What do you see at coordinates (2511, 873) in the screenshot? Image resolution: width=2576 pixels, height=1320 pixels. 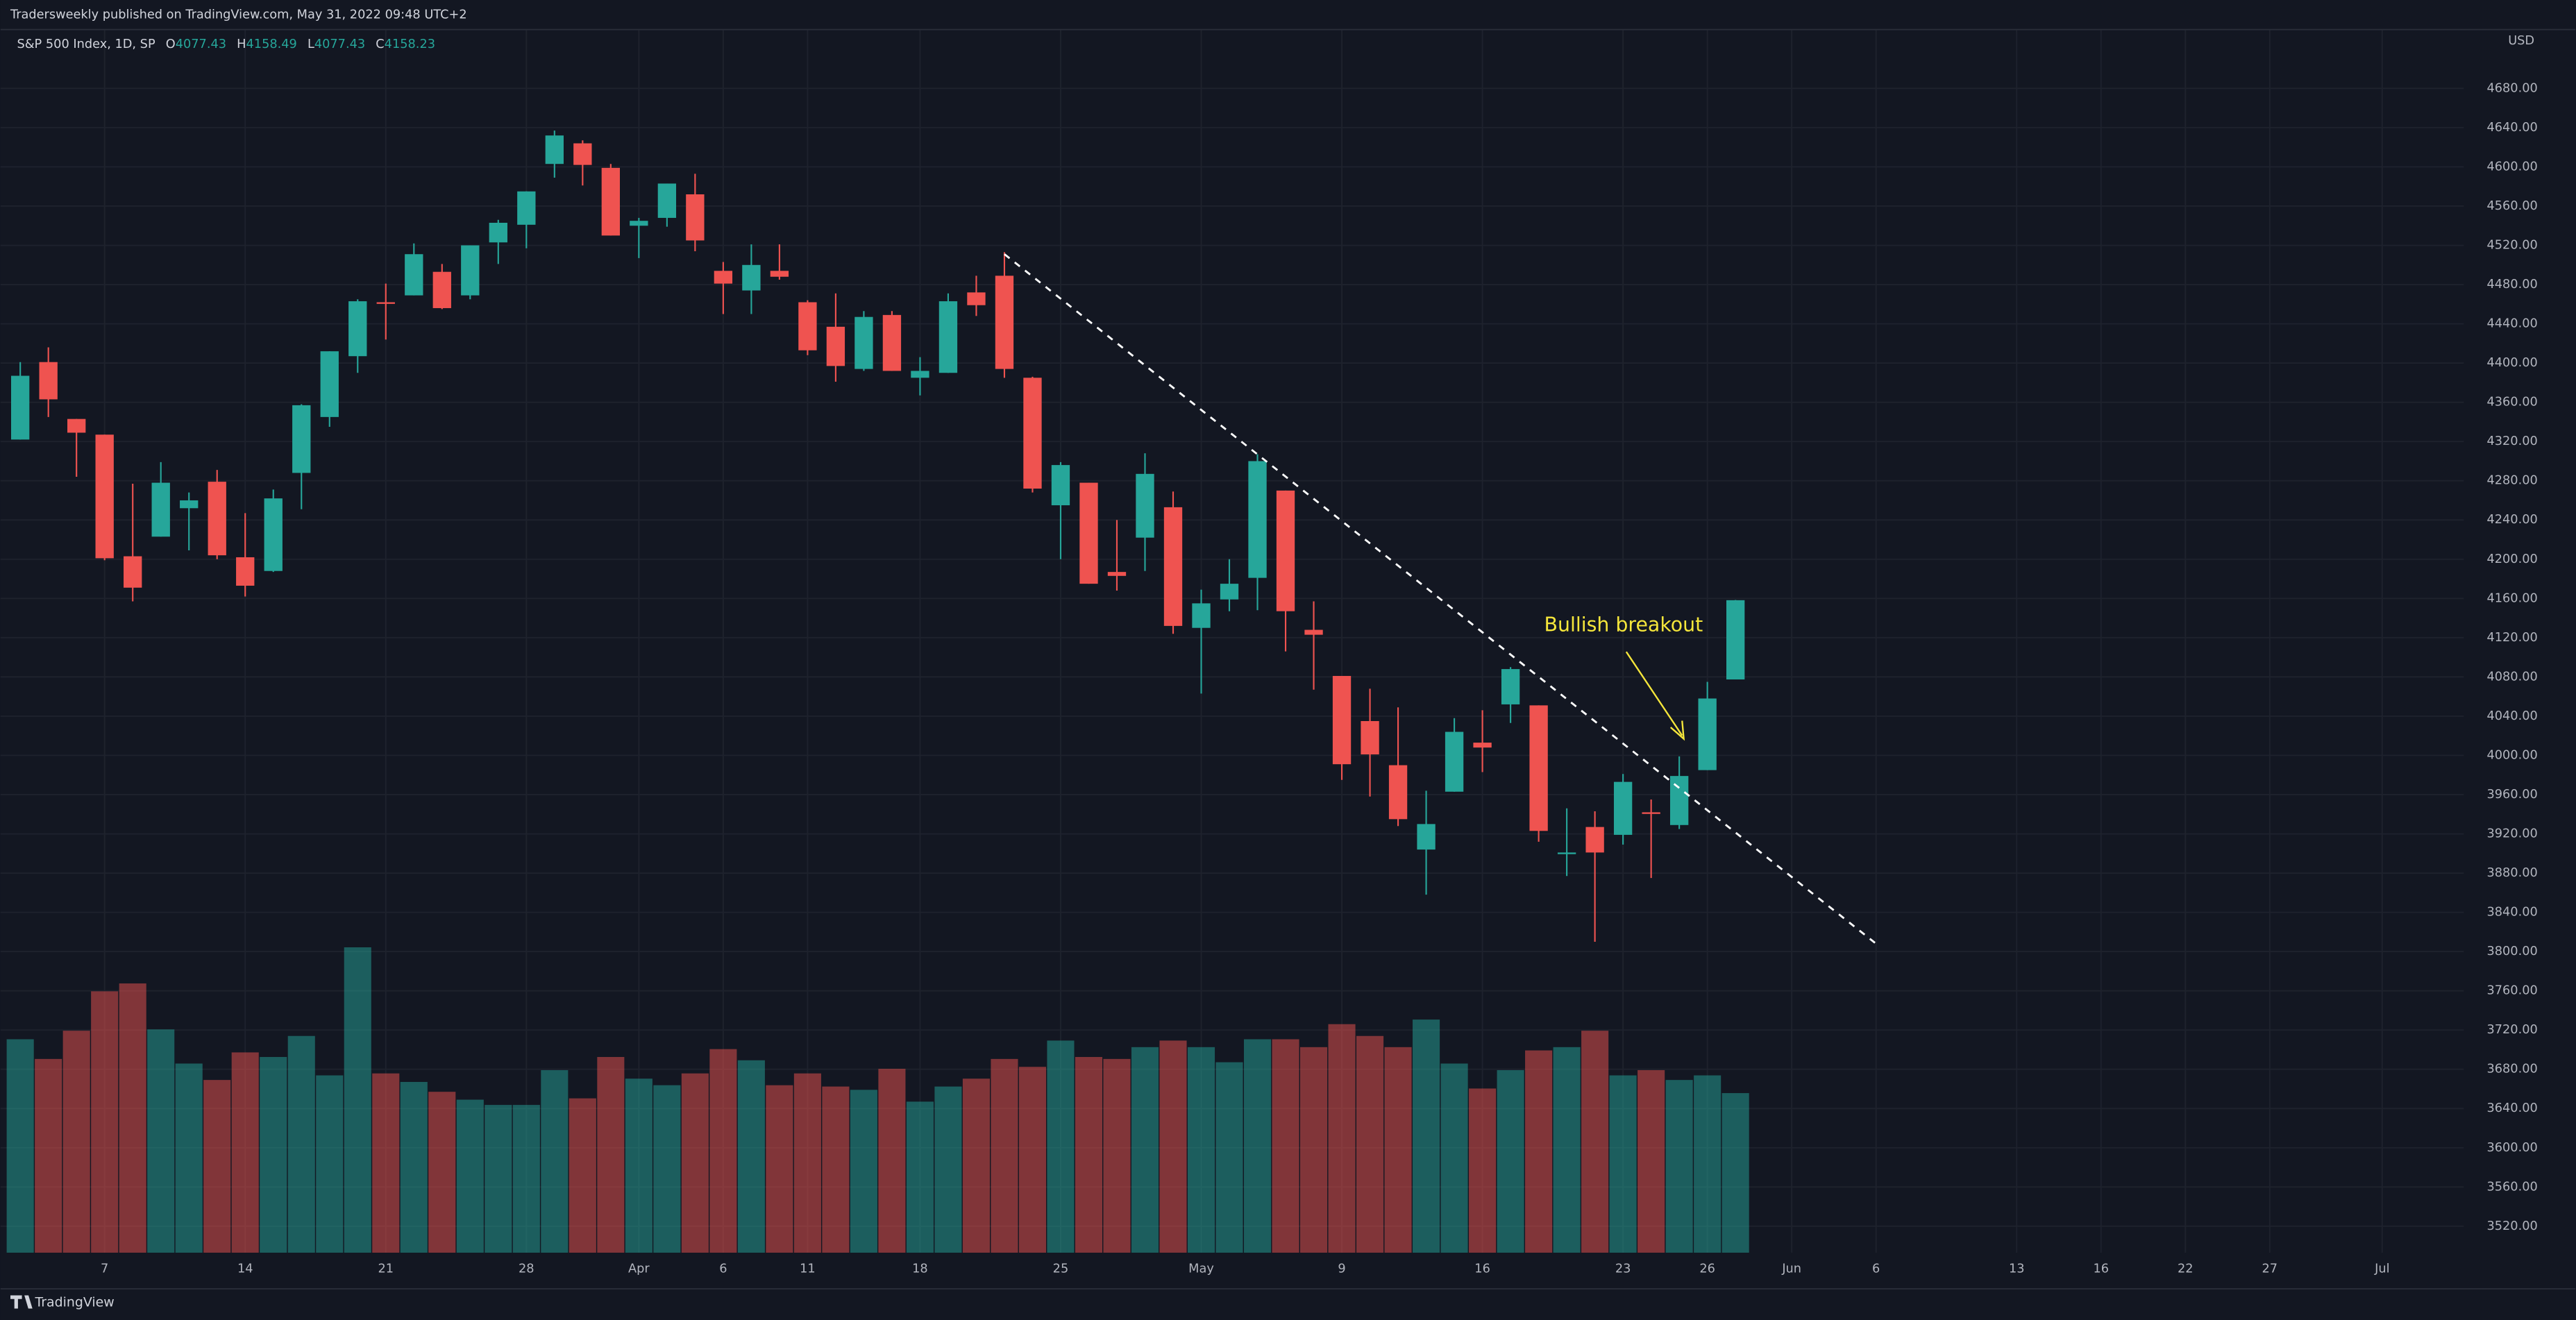 I see `y-tick-label: 3880.00` at bounding box center [2511, 873].